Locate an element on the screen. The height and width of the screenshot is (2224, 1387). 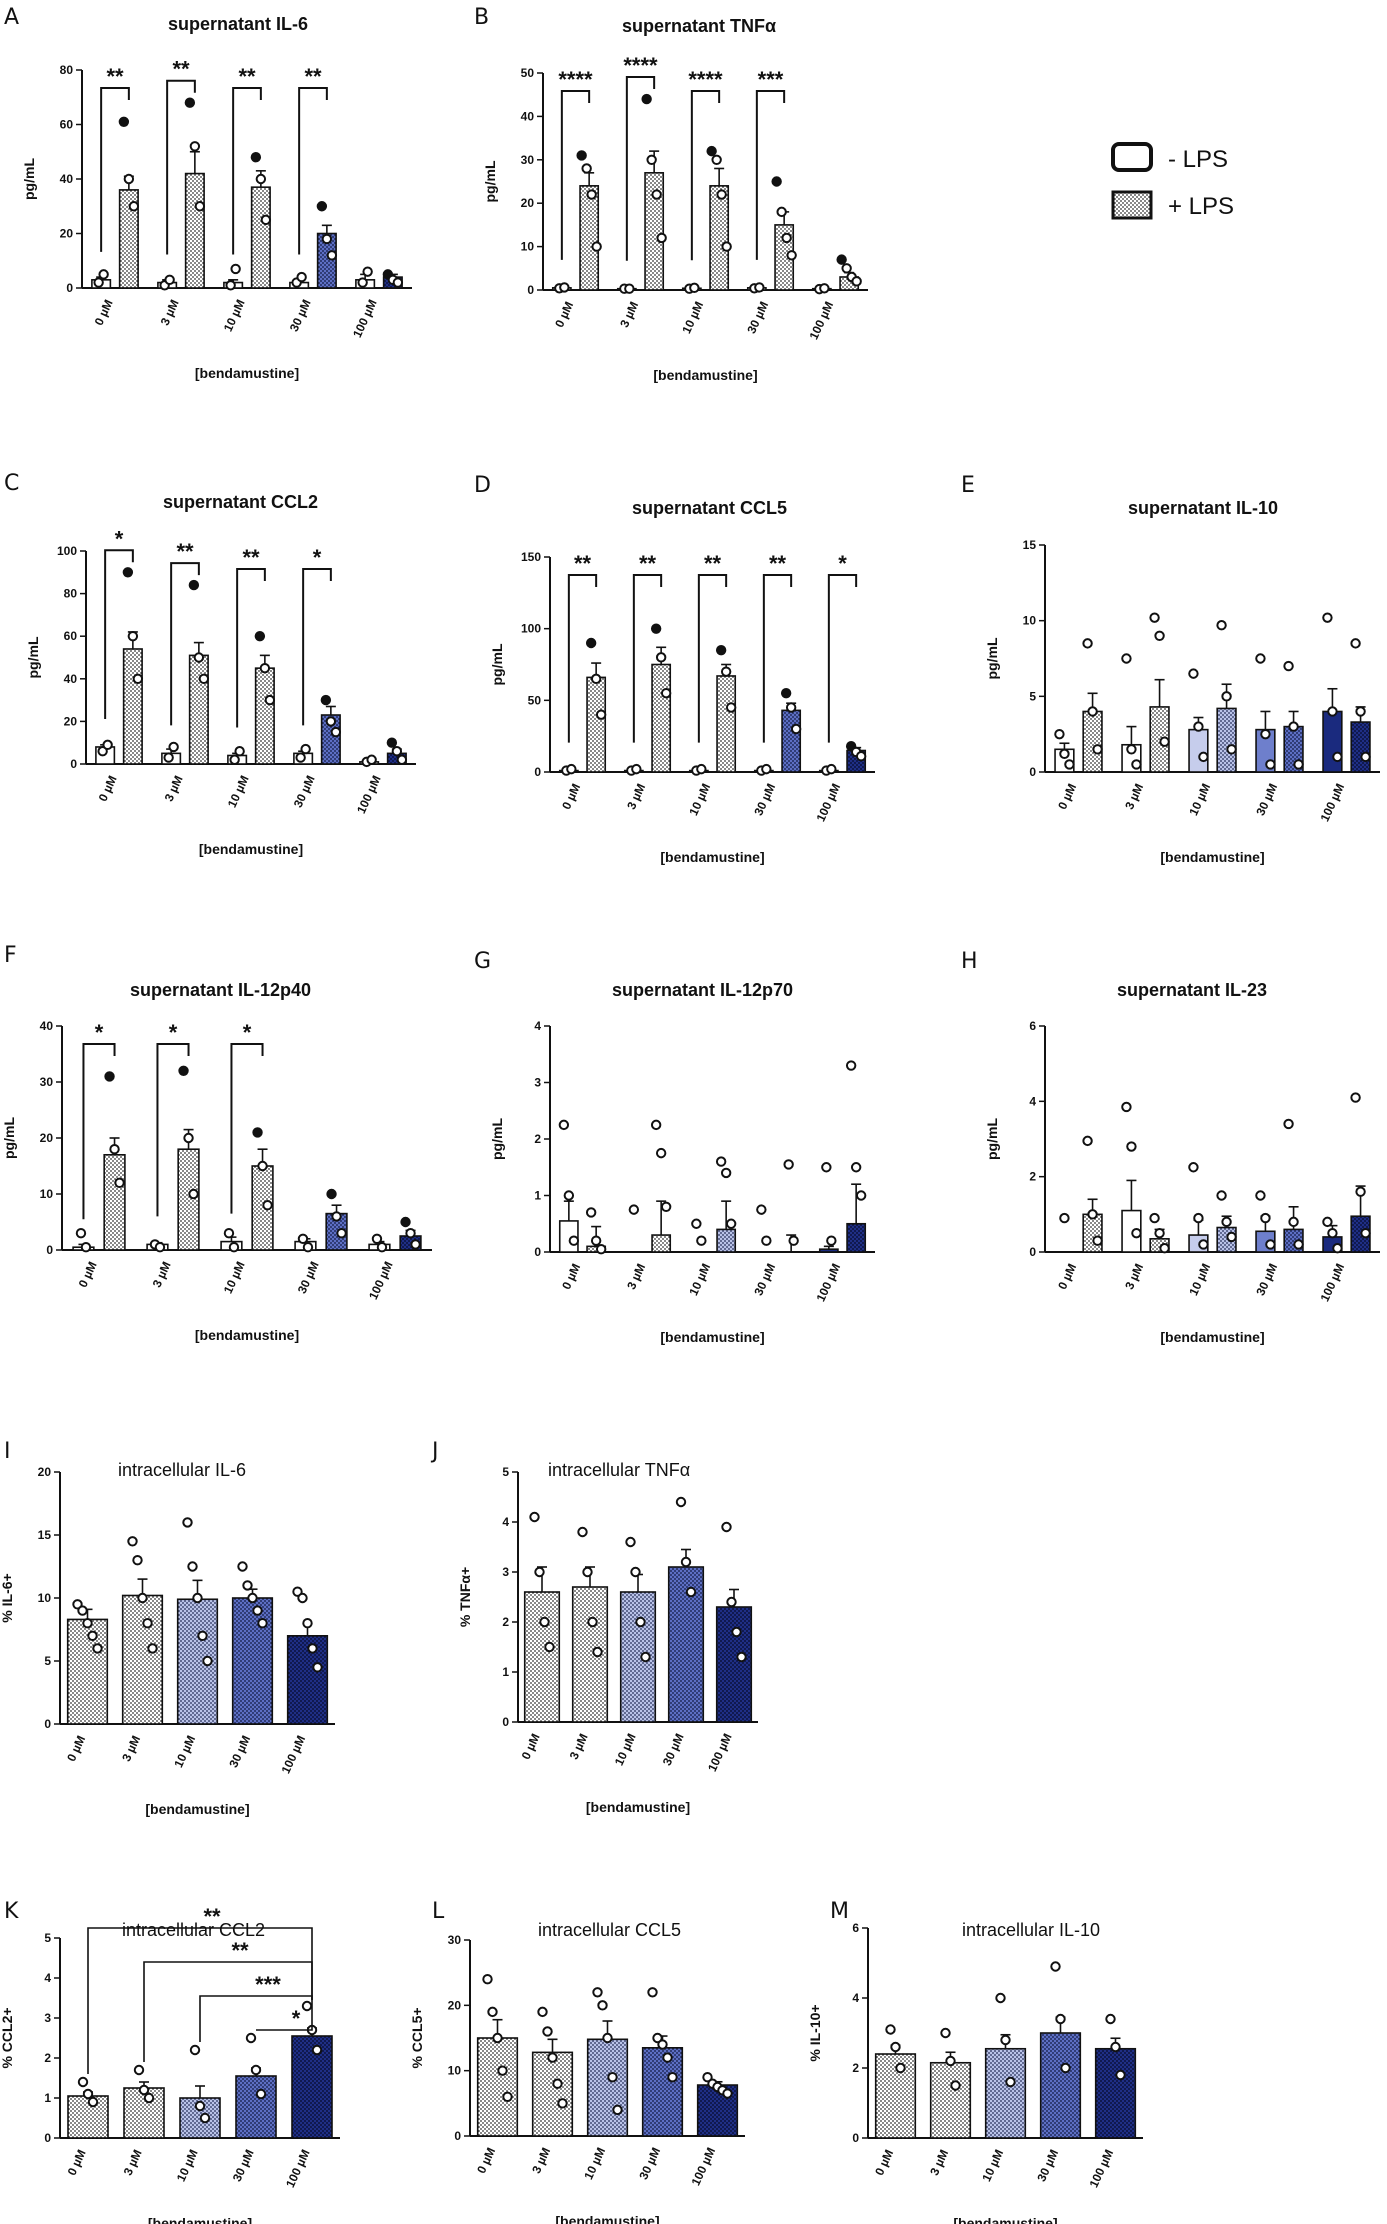
panel-letter: M is located at coordinates (839, 1911).